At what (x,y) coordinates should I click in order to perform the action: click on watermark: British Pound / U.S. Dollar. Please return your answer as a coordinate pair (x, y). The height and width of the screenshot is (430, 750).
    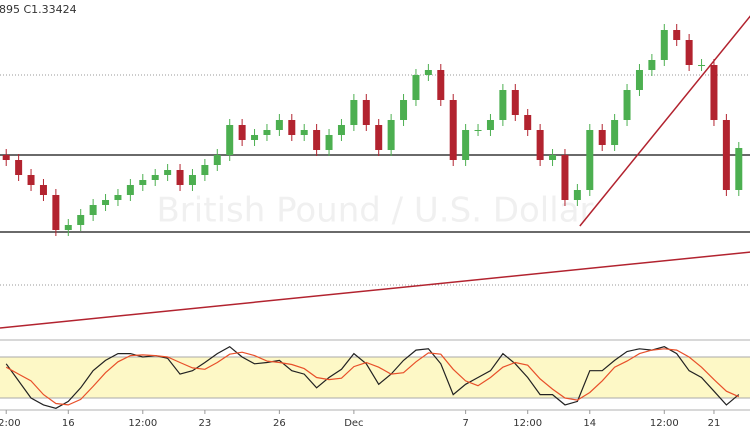
    Looking at the image, I should click on (374, 211).